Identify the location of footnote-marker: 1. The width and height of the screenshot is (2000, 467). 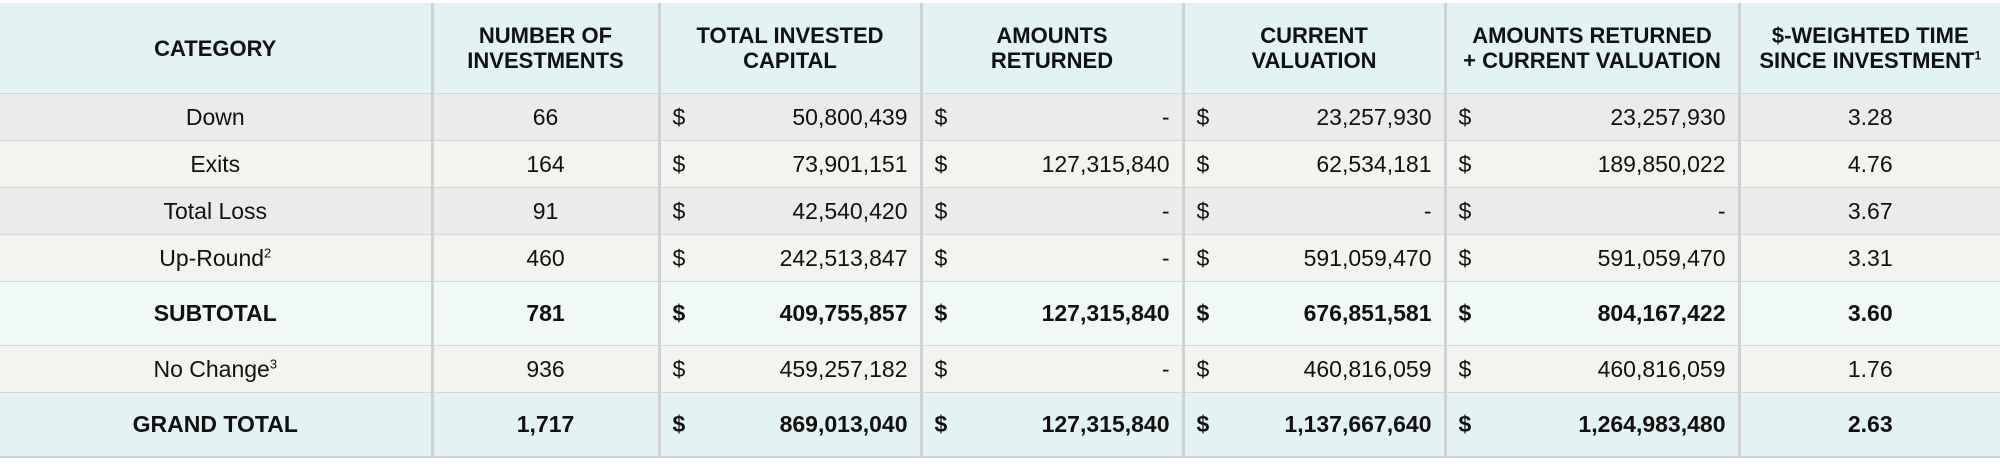
(1978, 55).